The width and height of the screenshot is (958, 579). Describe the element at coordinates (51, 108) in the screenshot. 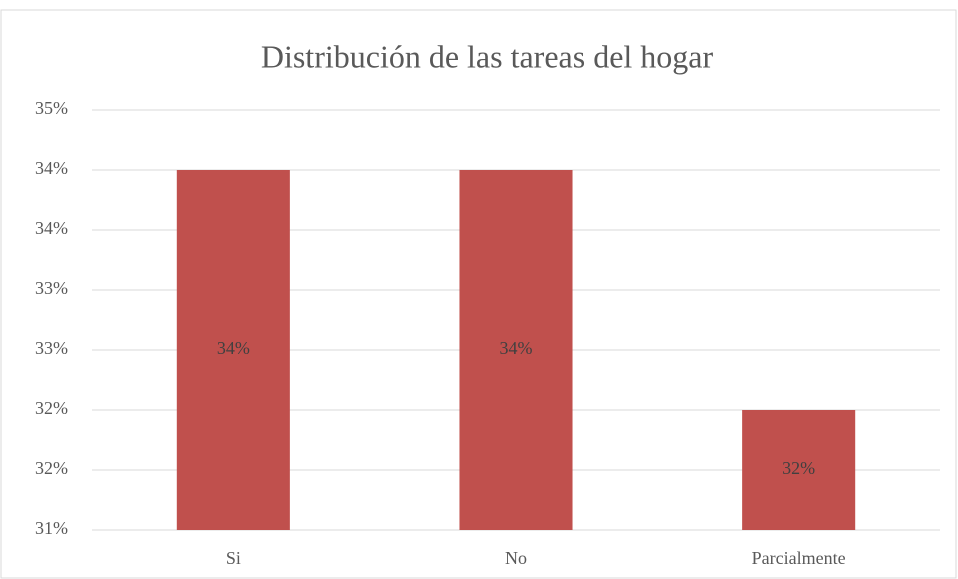

I see `y-tick-label: 35%` at that location.